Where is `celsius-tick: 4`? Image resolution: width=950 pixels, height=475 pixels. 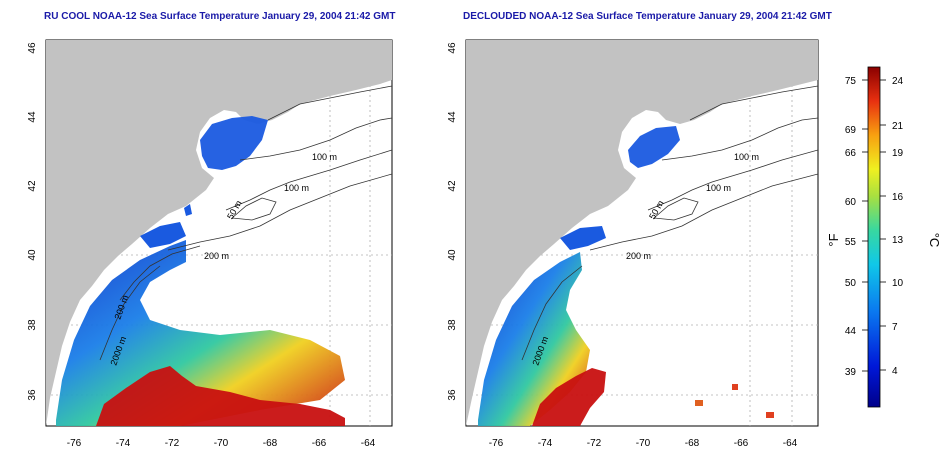 celsius-tick: 4 is located at coordinates (895, 371).